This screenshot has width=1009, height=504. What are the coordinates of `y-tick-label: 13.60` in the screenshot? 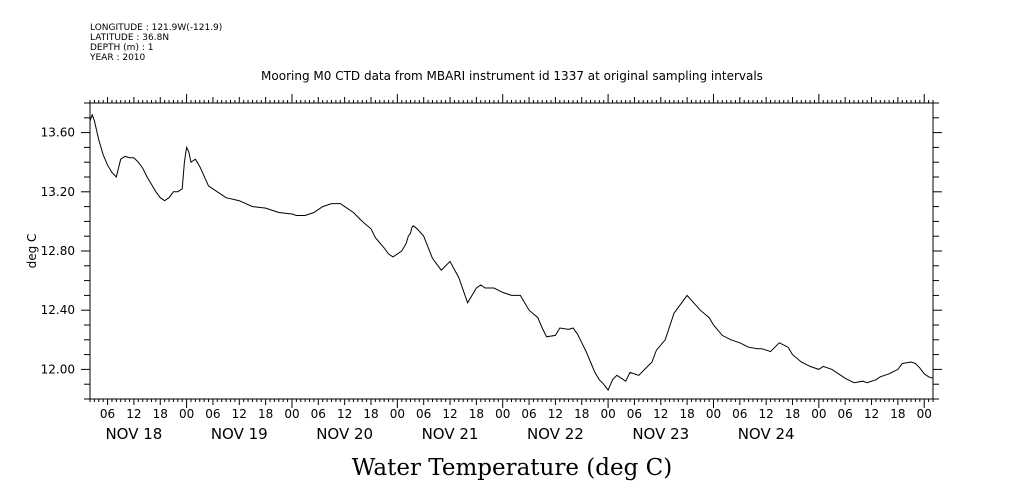 It's located at (58, 133).